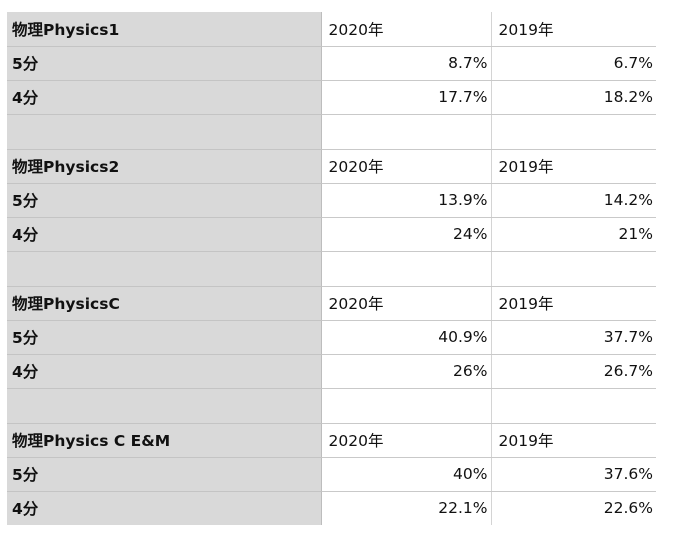 The height and width of the screenshot is (542, 673). I want to click on section-header-row: 物理Physics C E&M 2020年 2019年, so click(331, 440).